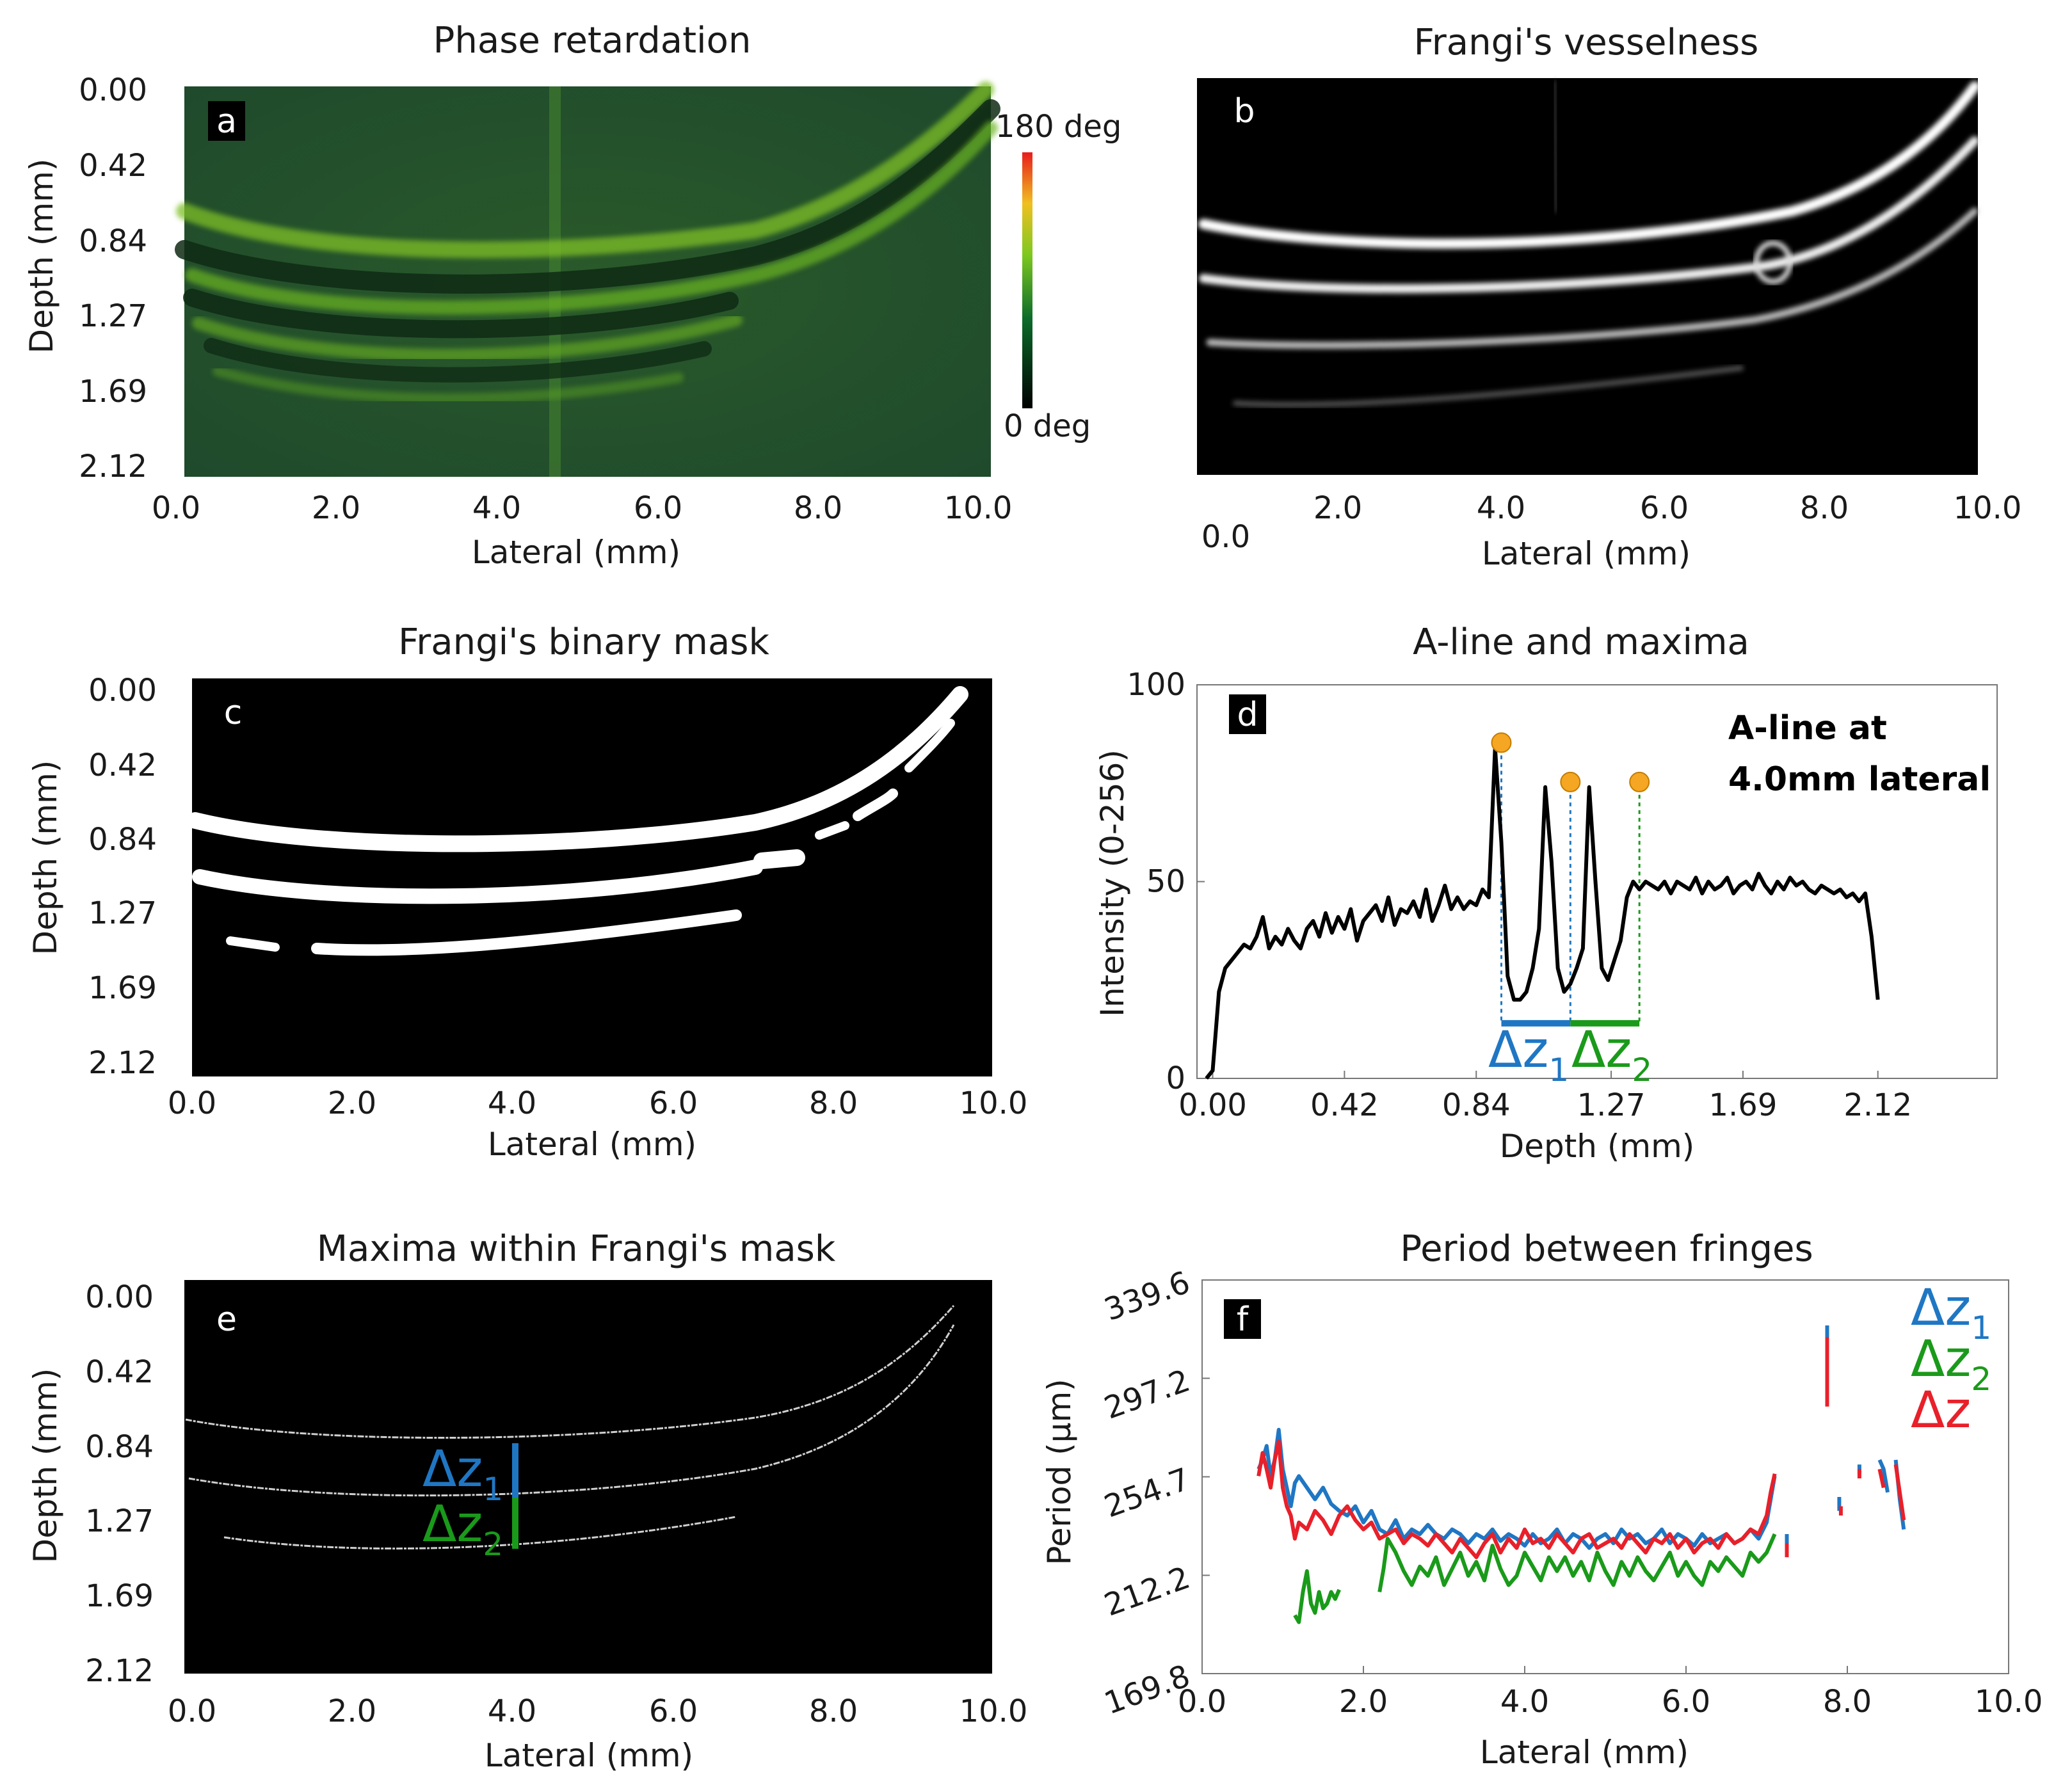 Image resolution: width=2072 pixels, height=1792 pixels. I want to click on panel-f-series, so click(1581, 1474).